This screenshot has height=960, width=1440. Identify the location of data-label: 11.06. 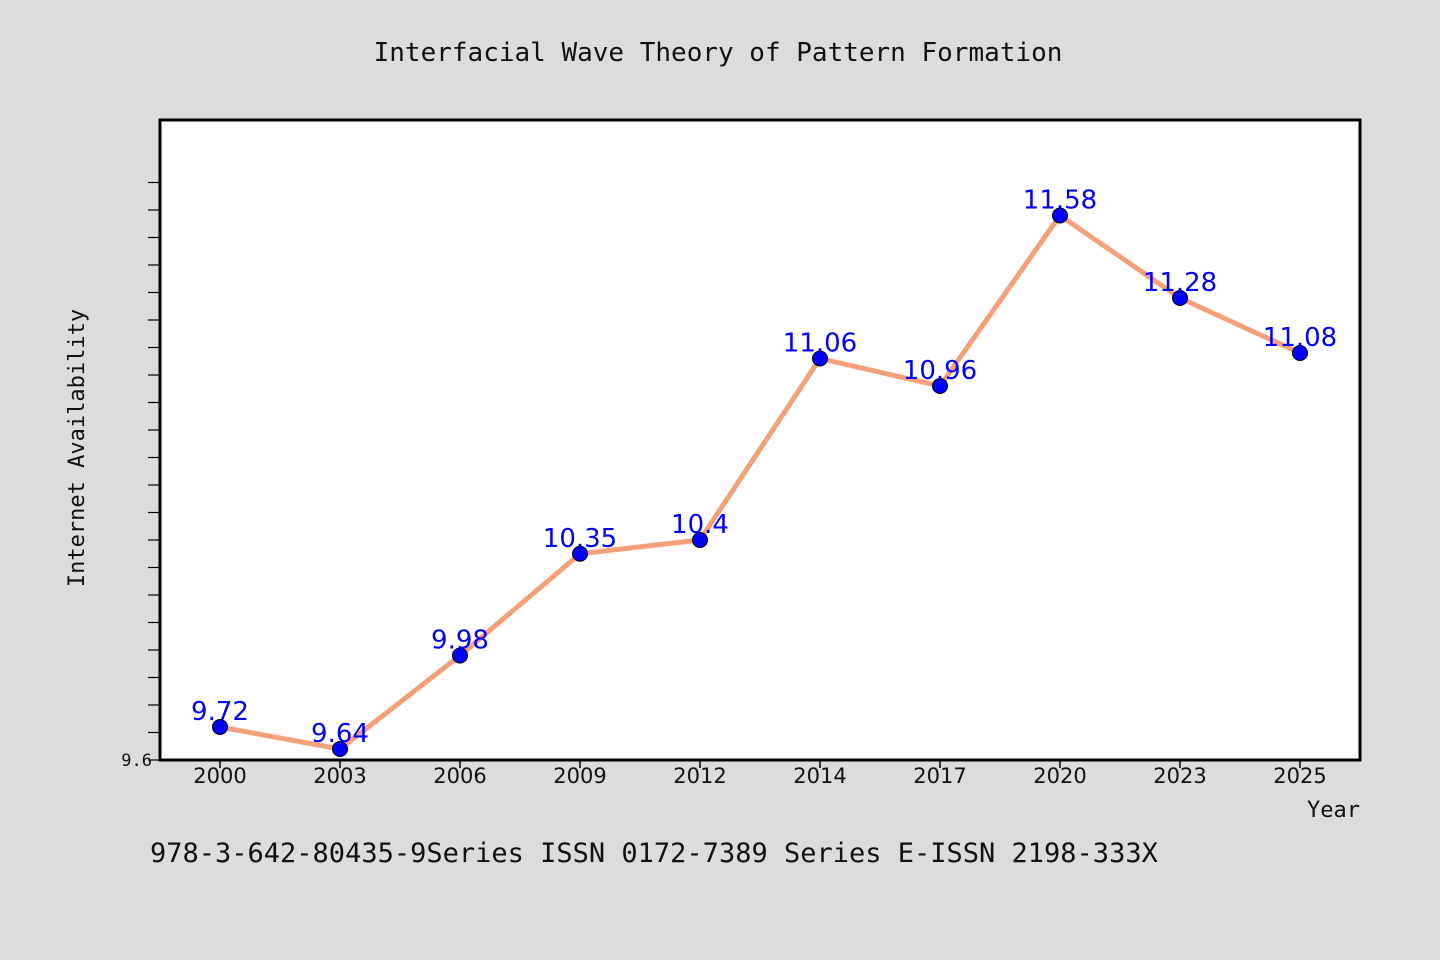
(820, 344).